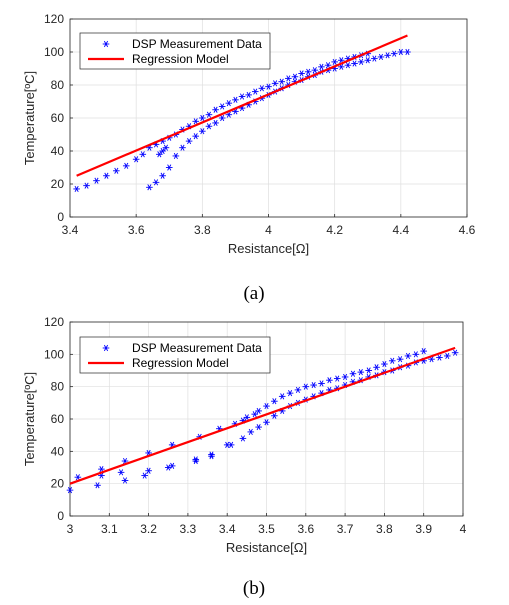 The image size is (509, 605). I want to click on y-axis-label: Temperature[ºC], so click(29, 419).